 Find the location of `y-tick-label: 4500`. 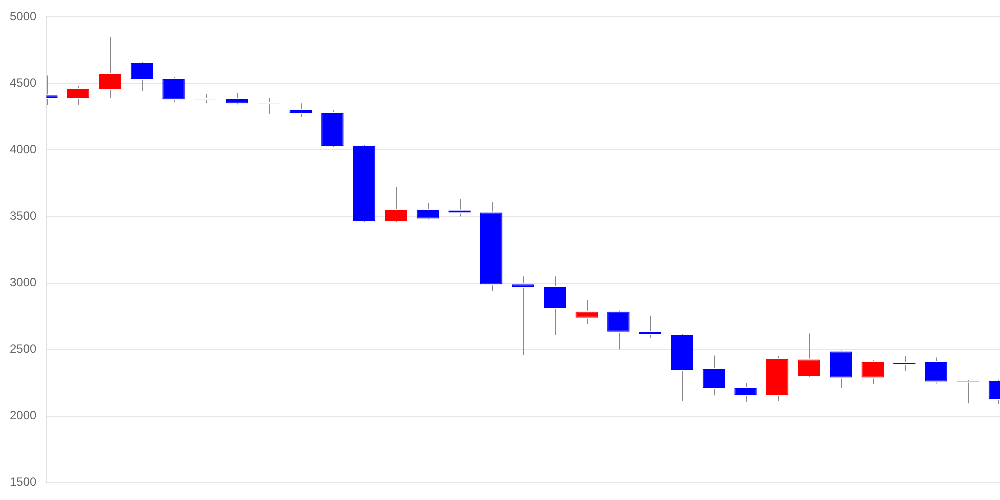

y-tick-label: 4500 is located at coordinates (24, 83).